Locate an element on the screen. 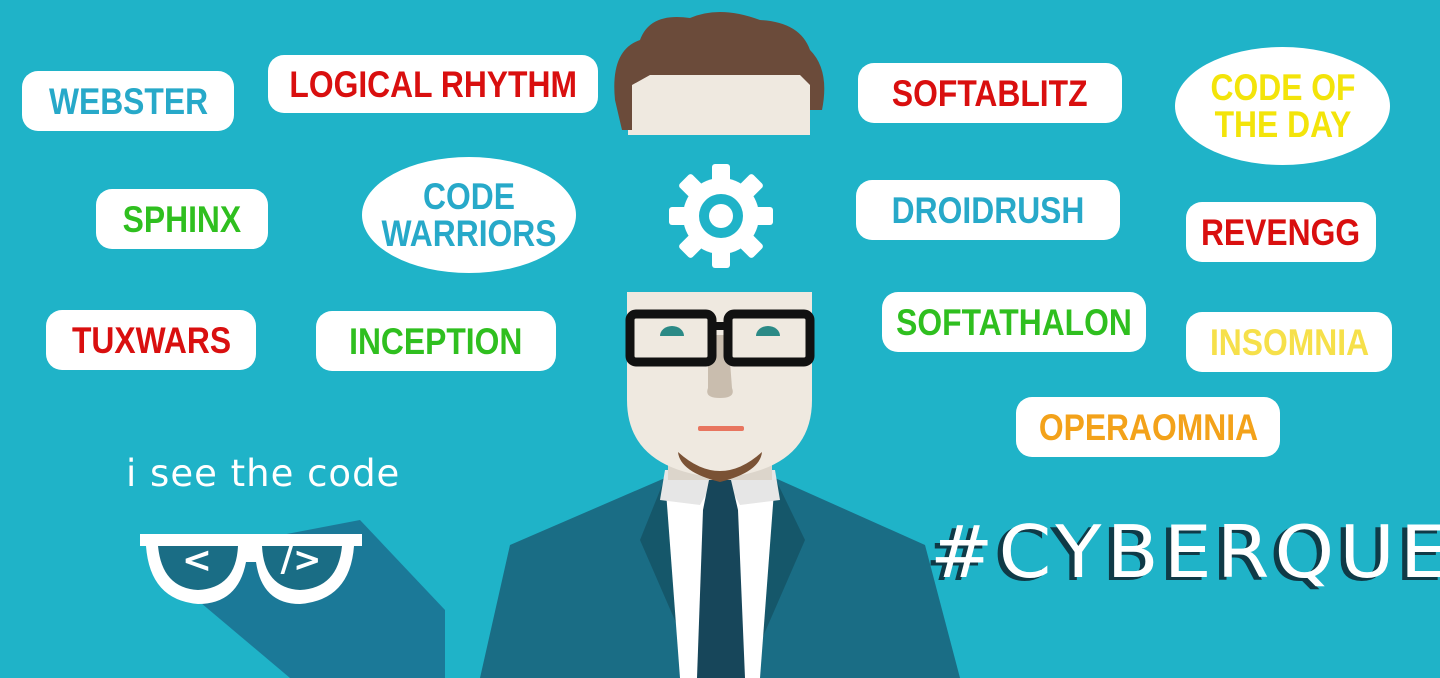 This screenshot has width=1440, height=678. gear-icon is located at coordinates (721, 216).